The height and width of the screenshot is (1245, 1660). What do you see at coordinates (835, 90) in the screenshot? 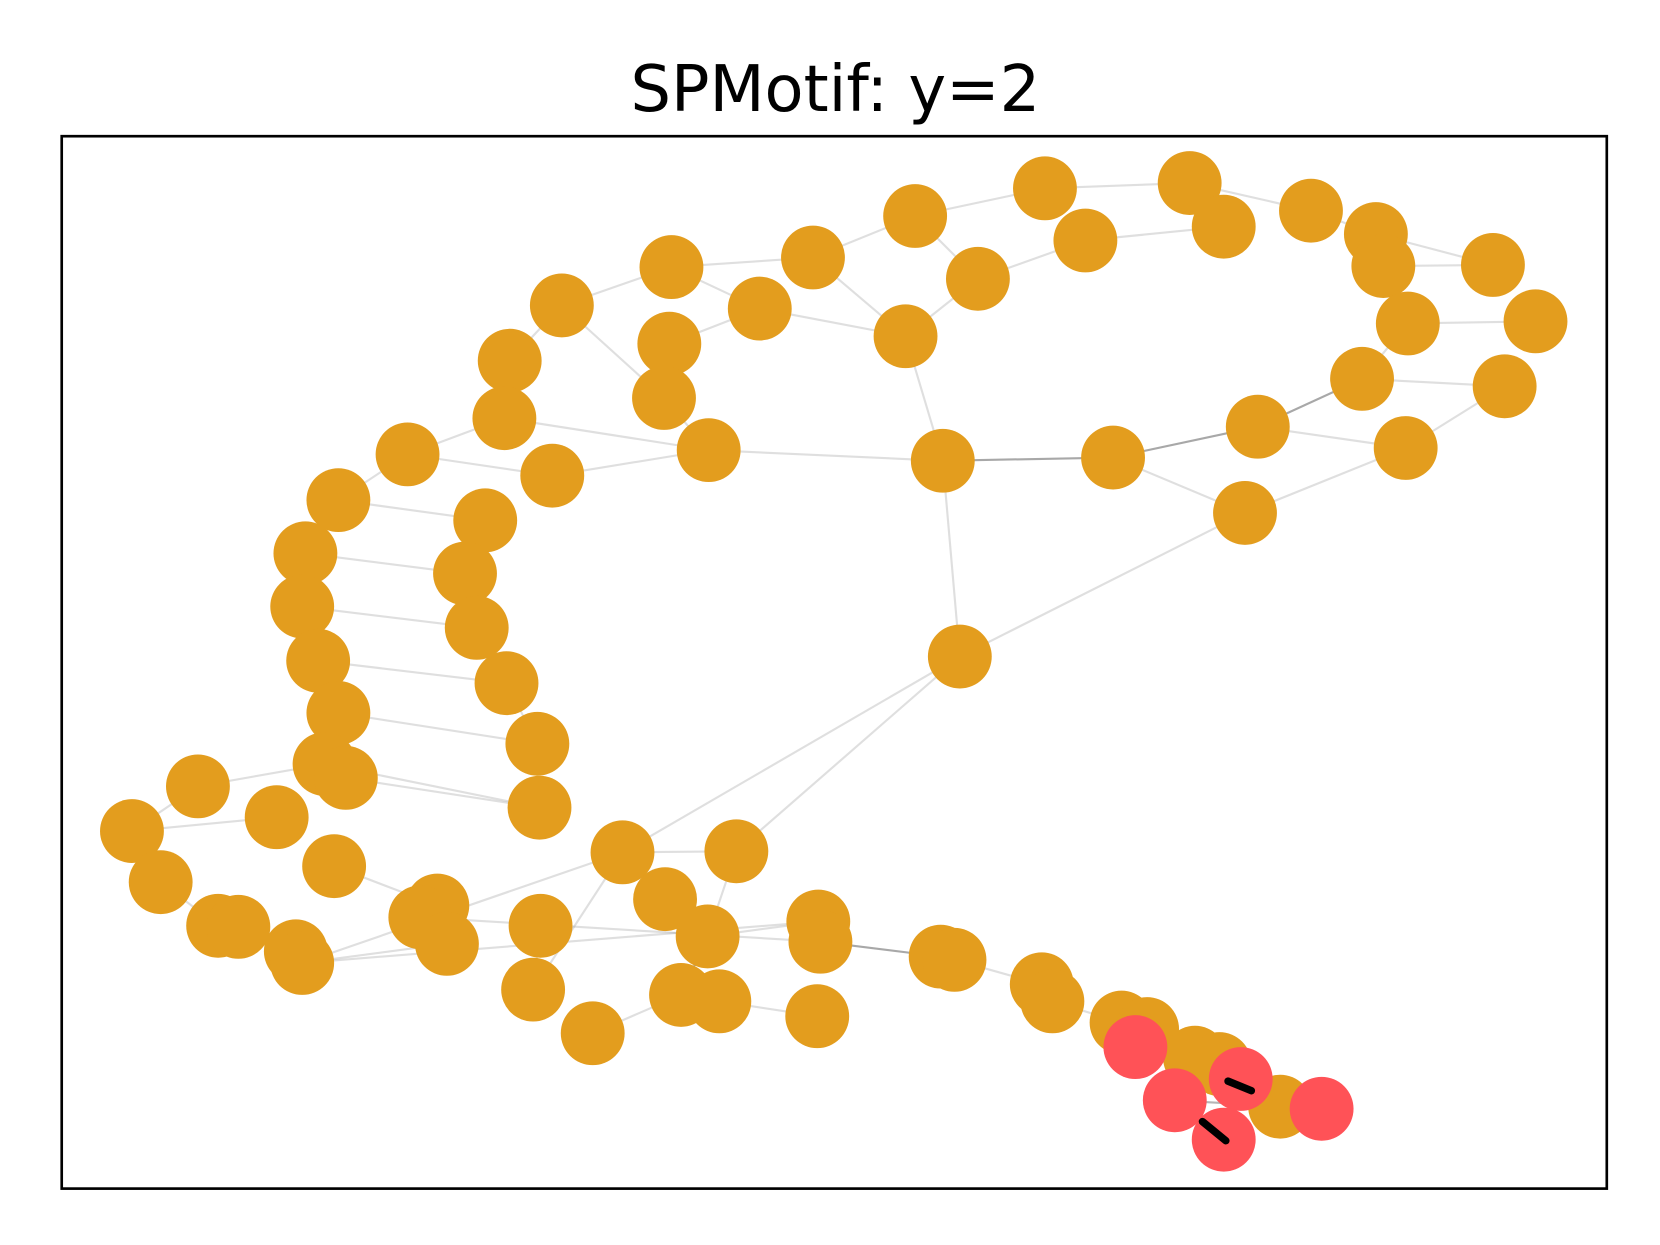
I see `title: SPMotif: y=2` at bounding box center [835, 90].